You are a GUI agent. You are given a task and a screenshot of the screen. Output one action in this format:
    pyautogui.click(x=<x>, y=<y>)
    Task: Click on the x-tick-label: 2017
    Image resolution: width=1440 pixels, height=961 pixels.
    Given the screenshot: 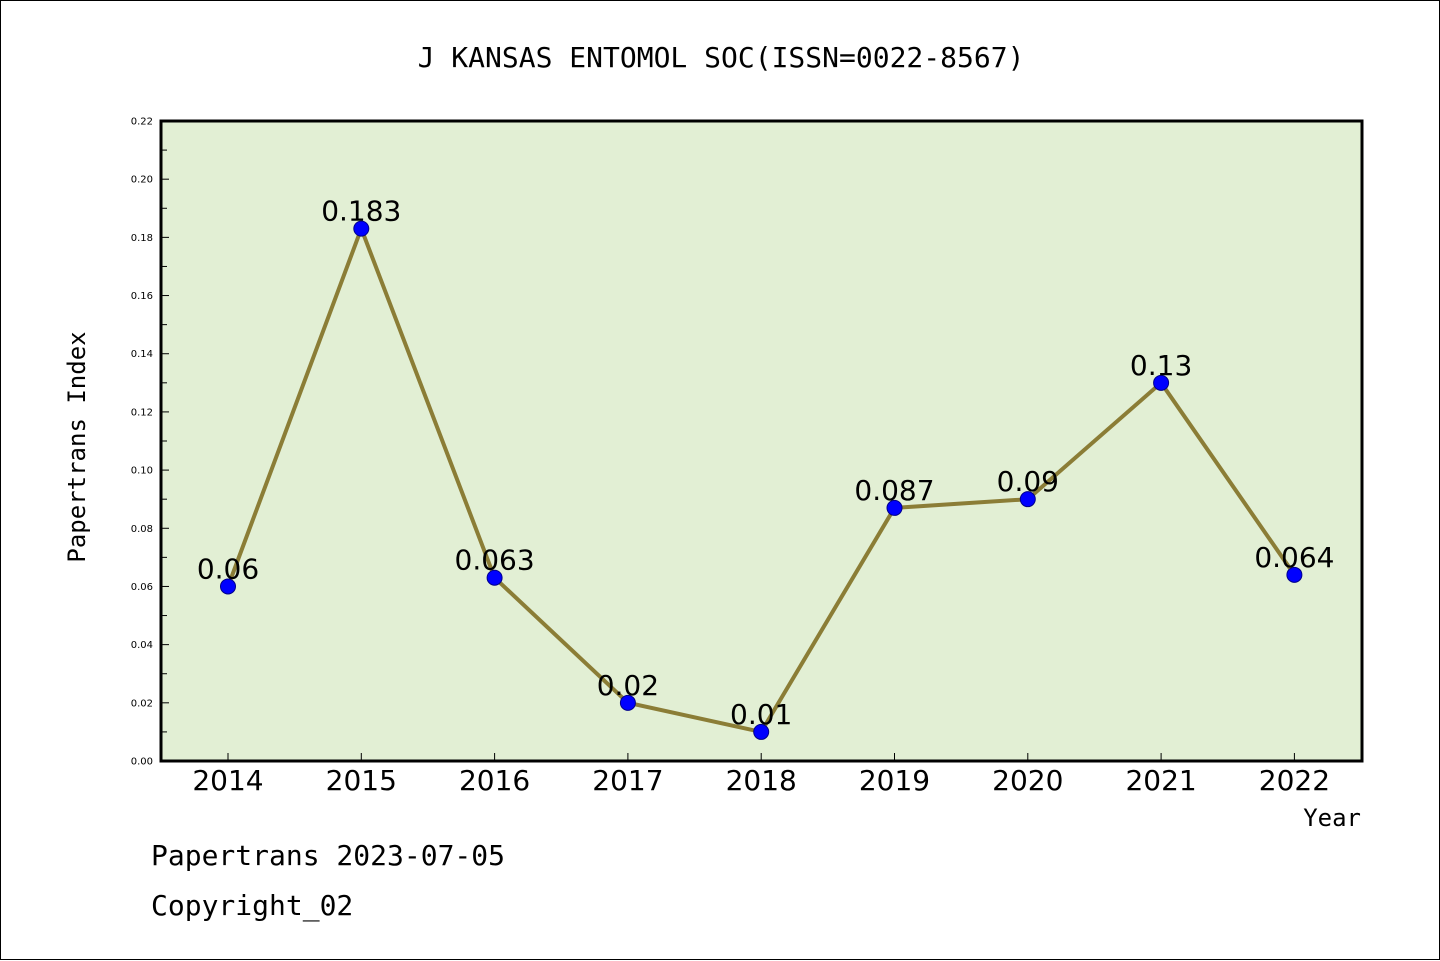 What is the action you would take?
    pyautogui.click(x=627, y=780)
    